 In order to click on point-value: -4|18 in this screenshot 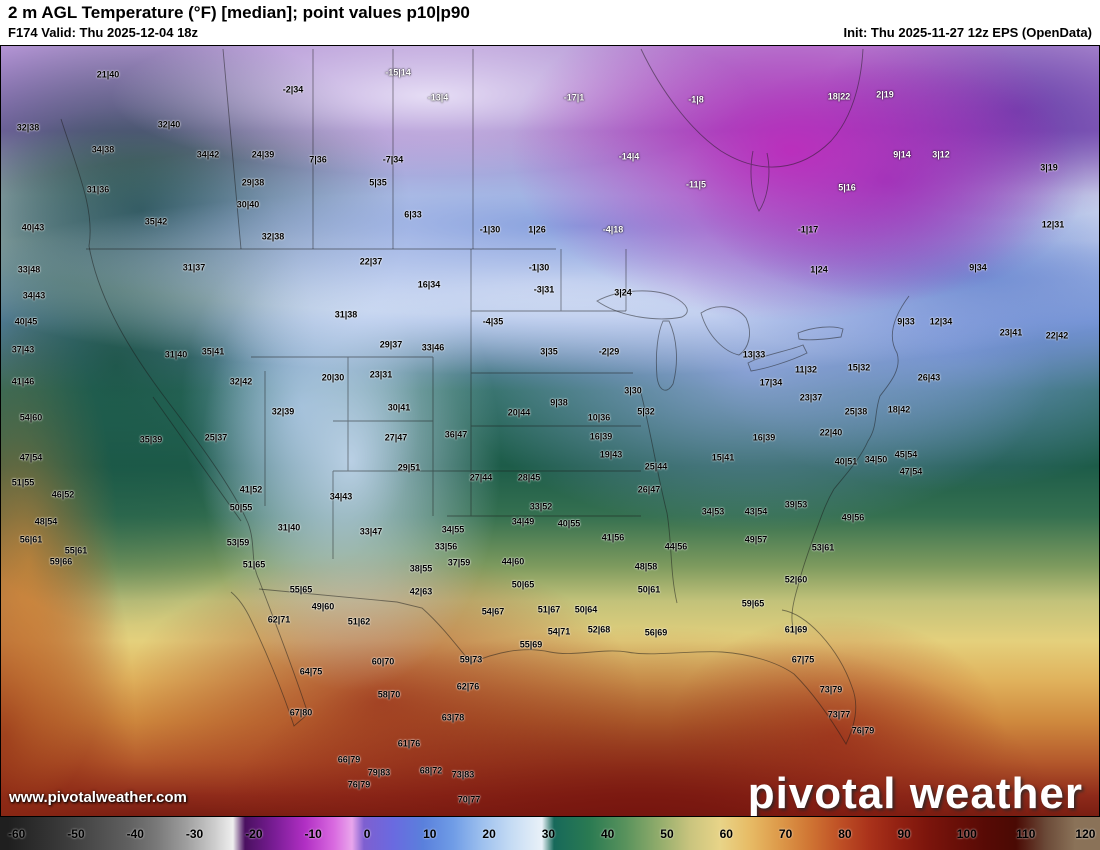, I will do `click(613, 229)`.